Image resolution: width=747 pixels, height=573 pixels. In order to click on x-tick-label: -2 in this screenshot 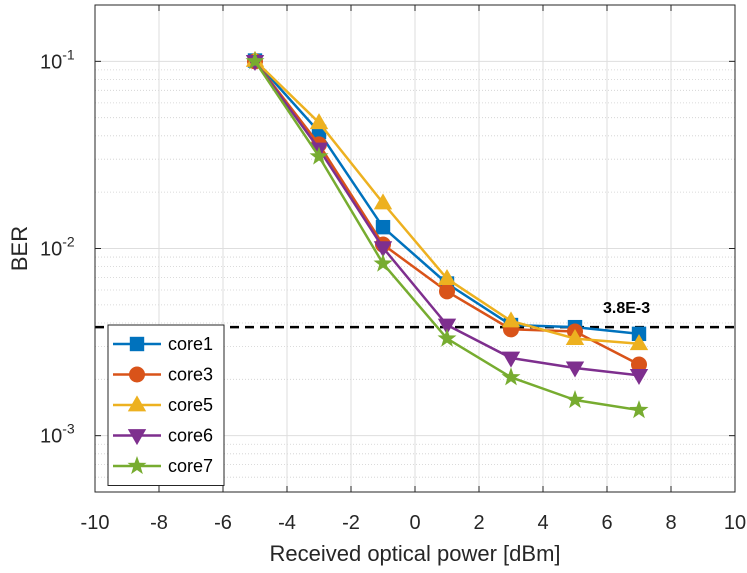, I will do `click(351, 523)`.